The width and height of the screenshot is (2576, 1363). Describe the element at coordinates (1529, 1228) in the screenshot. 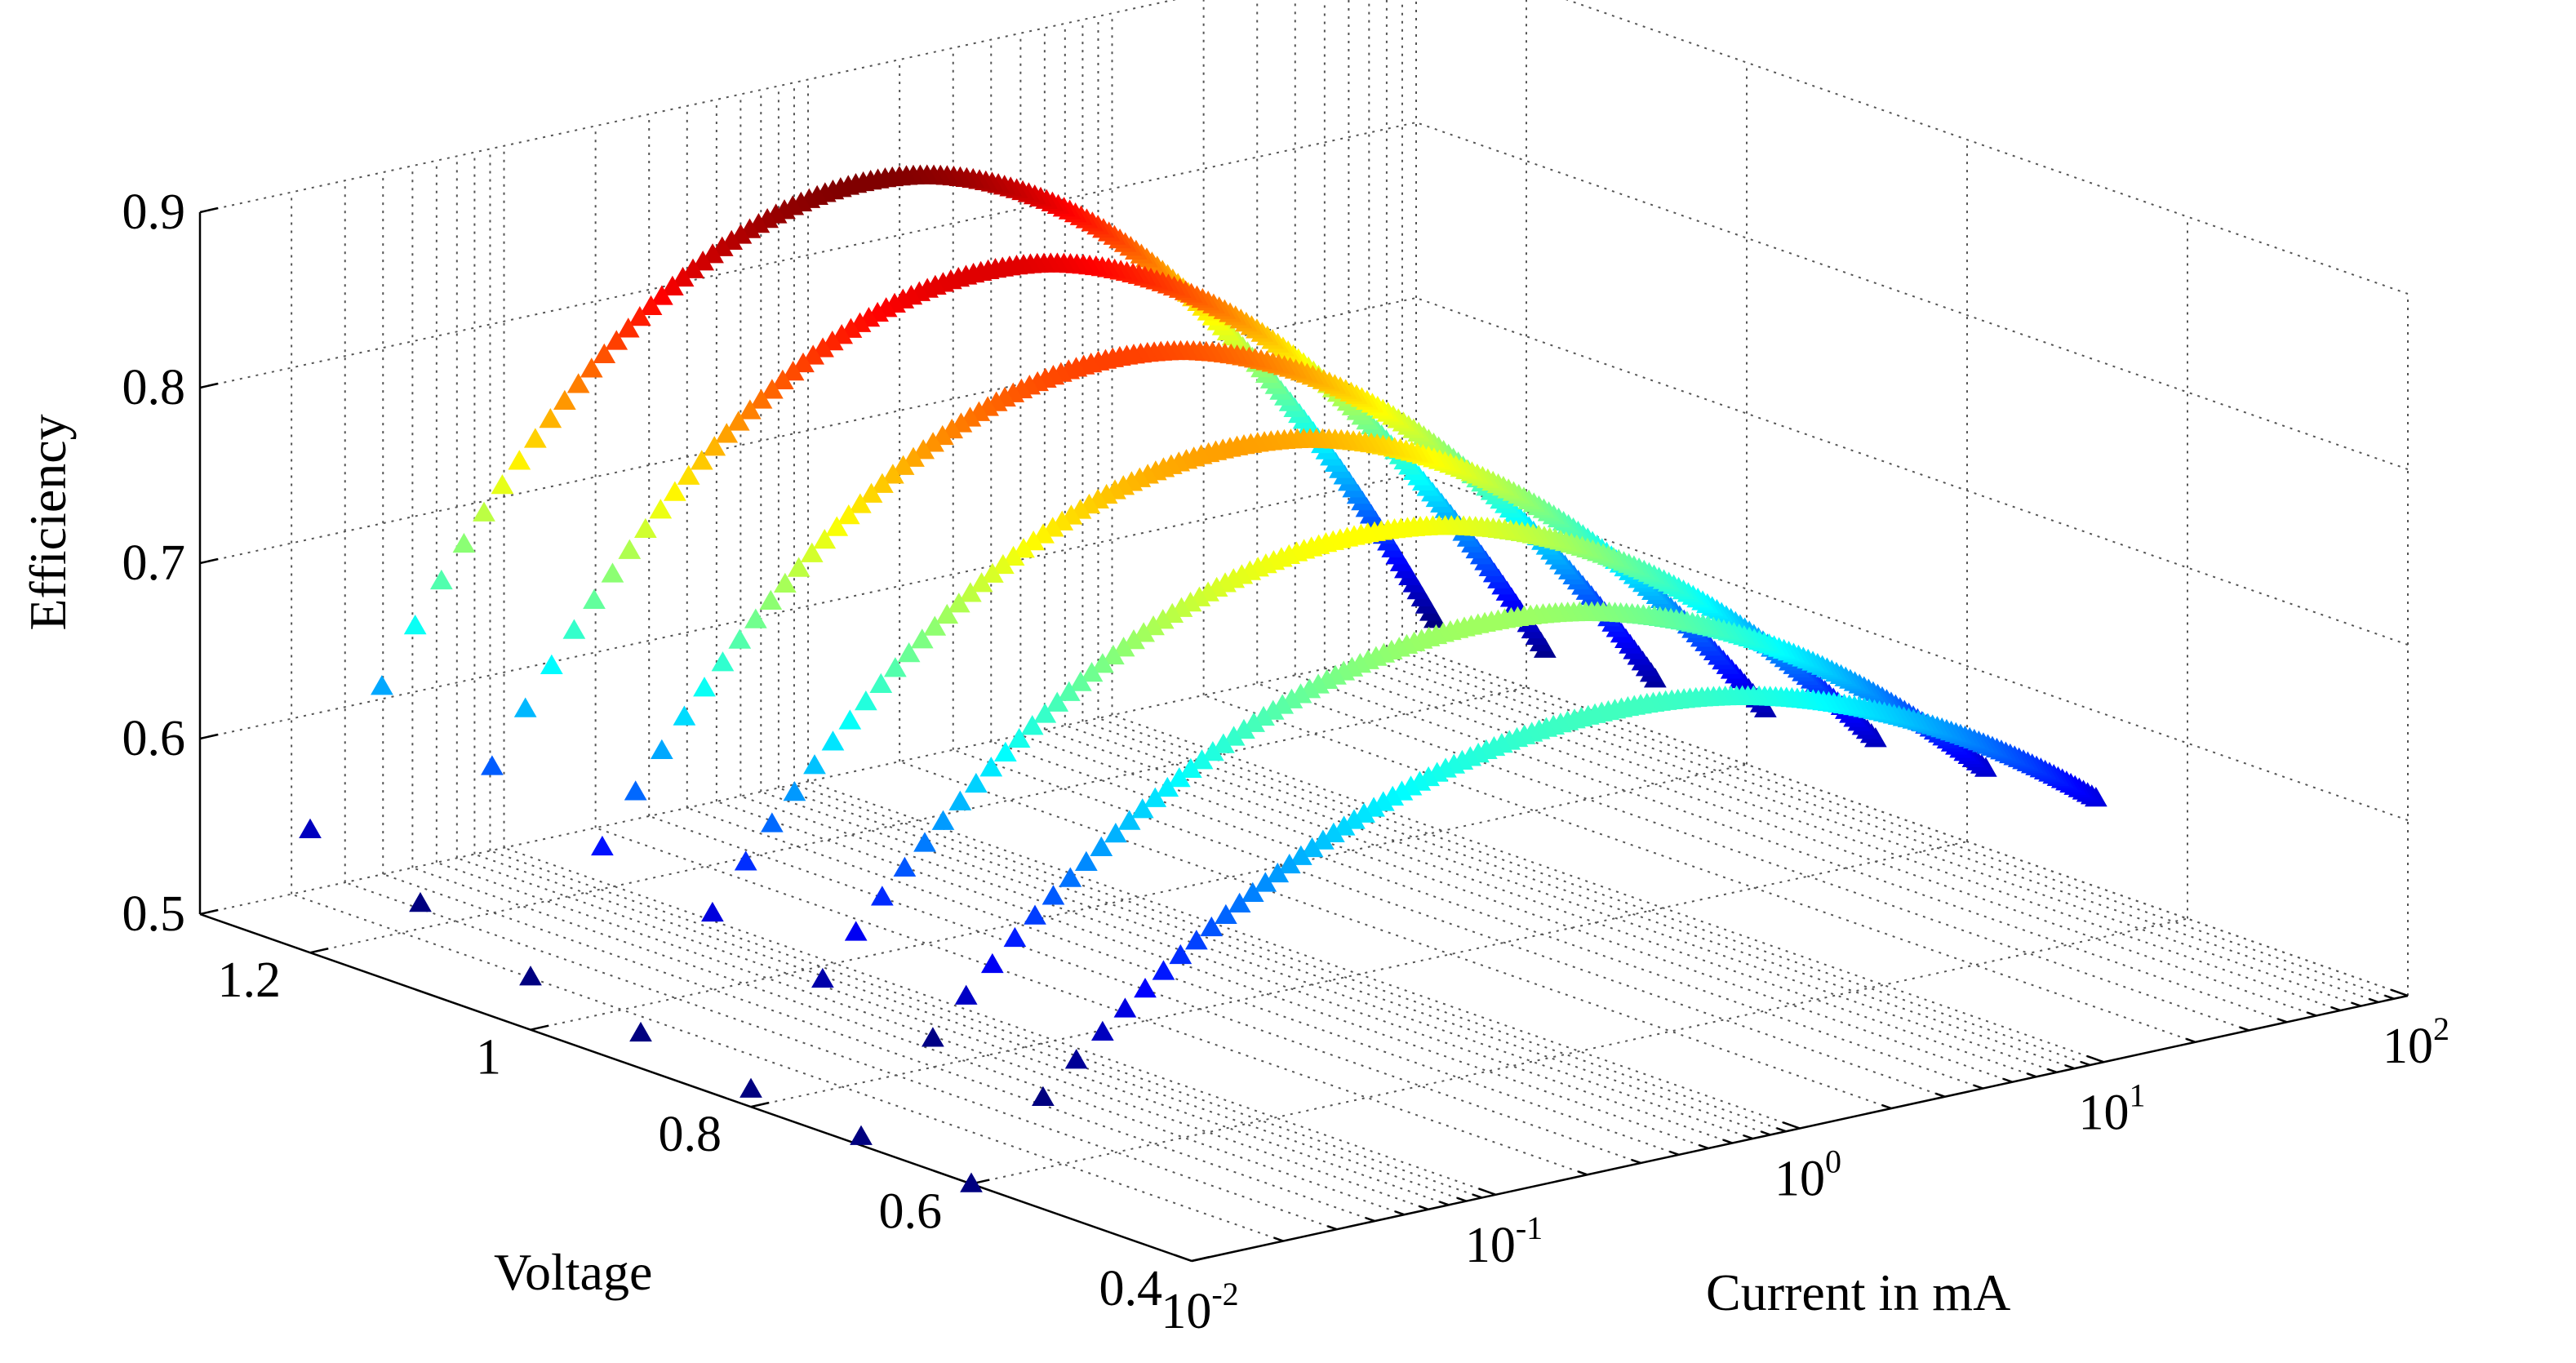

I see `x-tick-exponent: -1` at that location.